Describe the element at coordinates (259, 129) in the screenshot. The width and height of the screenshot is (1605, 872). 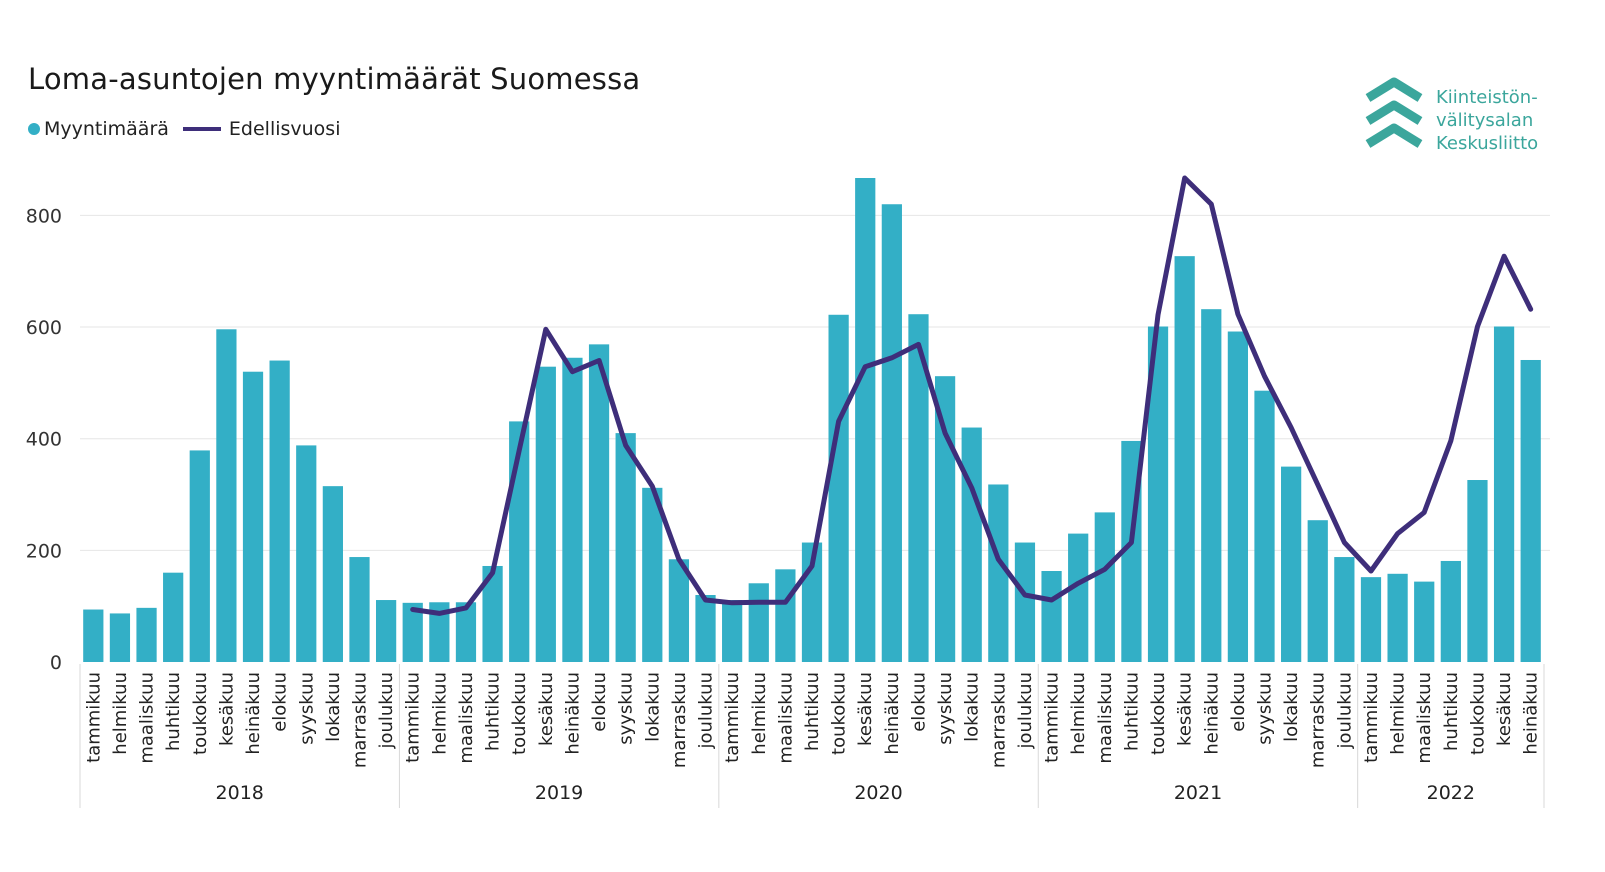
I see `legend-item-line: Edellisvuosi` at that location.